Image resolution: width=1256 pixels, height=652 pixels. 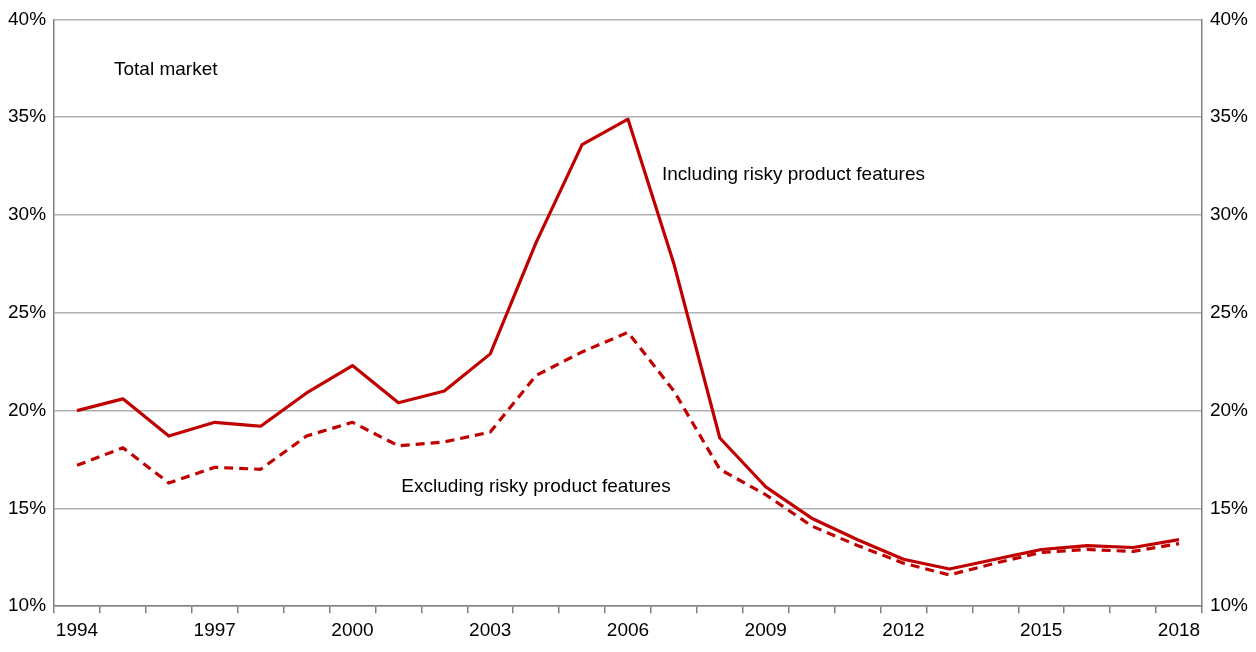 I want to click on y-tick-label: 30%, so click(x=27, y=214).